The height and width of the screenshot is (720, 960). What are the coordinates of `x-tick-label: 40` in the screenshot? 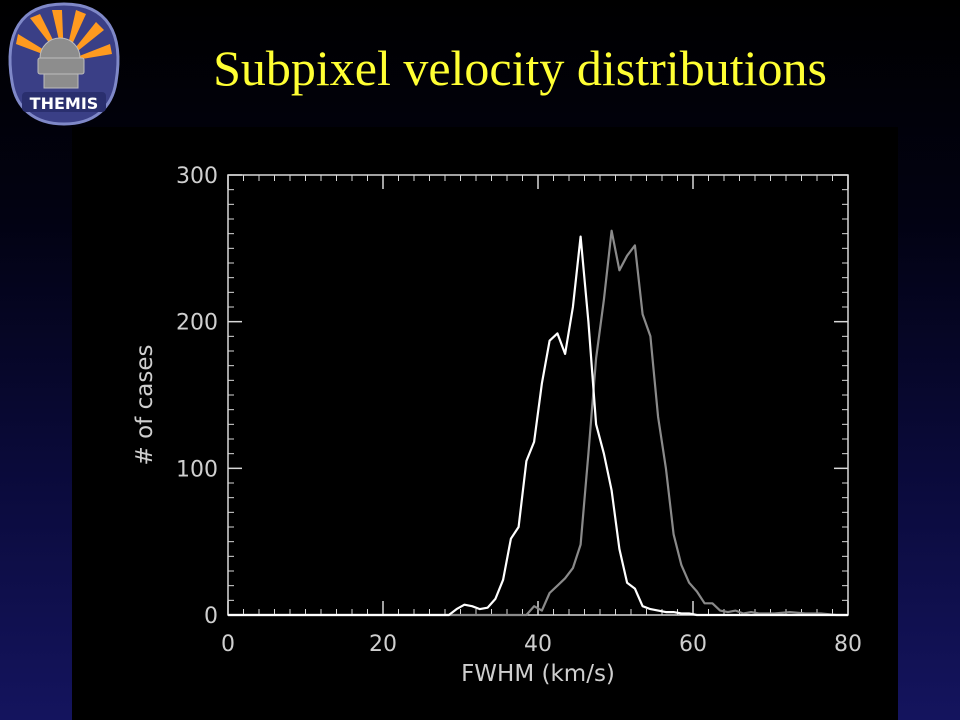 It's located at (538, 644).